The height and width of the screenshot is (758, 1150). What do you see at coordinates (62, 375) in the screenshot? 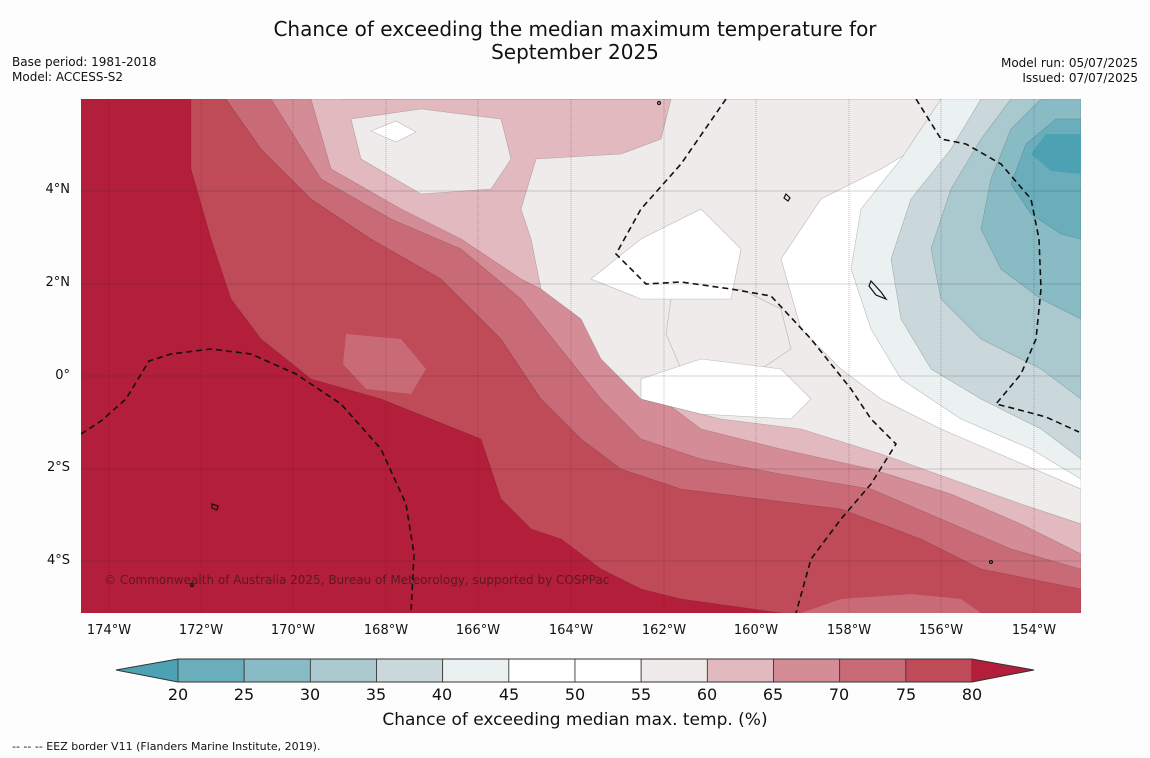
I see `lat-label-0: 0°` at bounding box center [62, 375].